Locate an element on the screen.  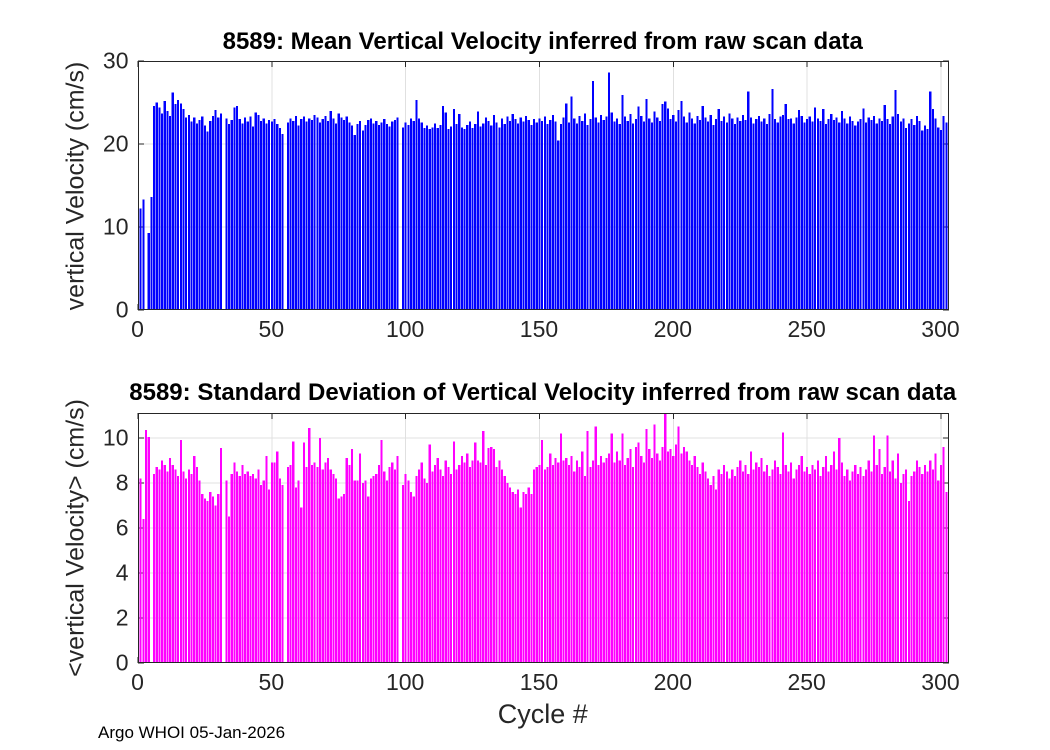
x-tick-label: 0 is located at coordinates (137, 682).